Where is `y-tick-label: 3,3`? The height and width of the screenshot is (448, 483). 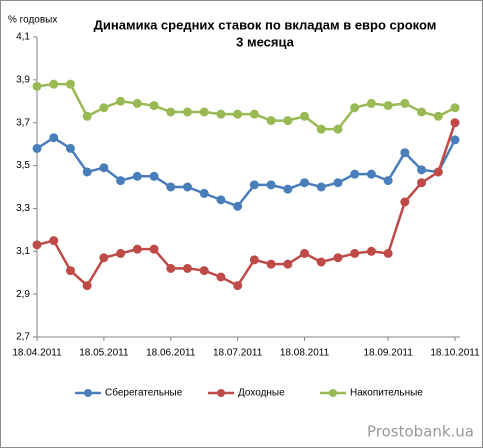 y-tick-label: 3,3 is located at coordinates (23, 208).